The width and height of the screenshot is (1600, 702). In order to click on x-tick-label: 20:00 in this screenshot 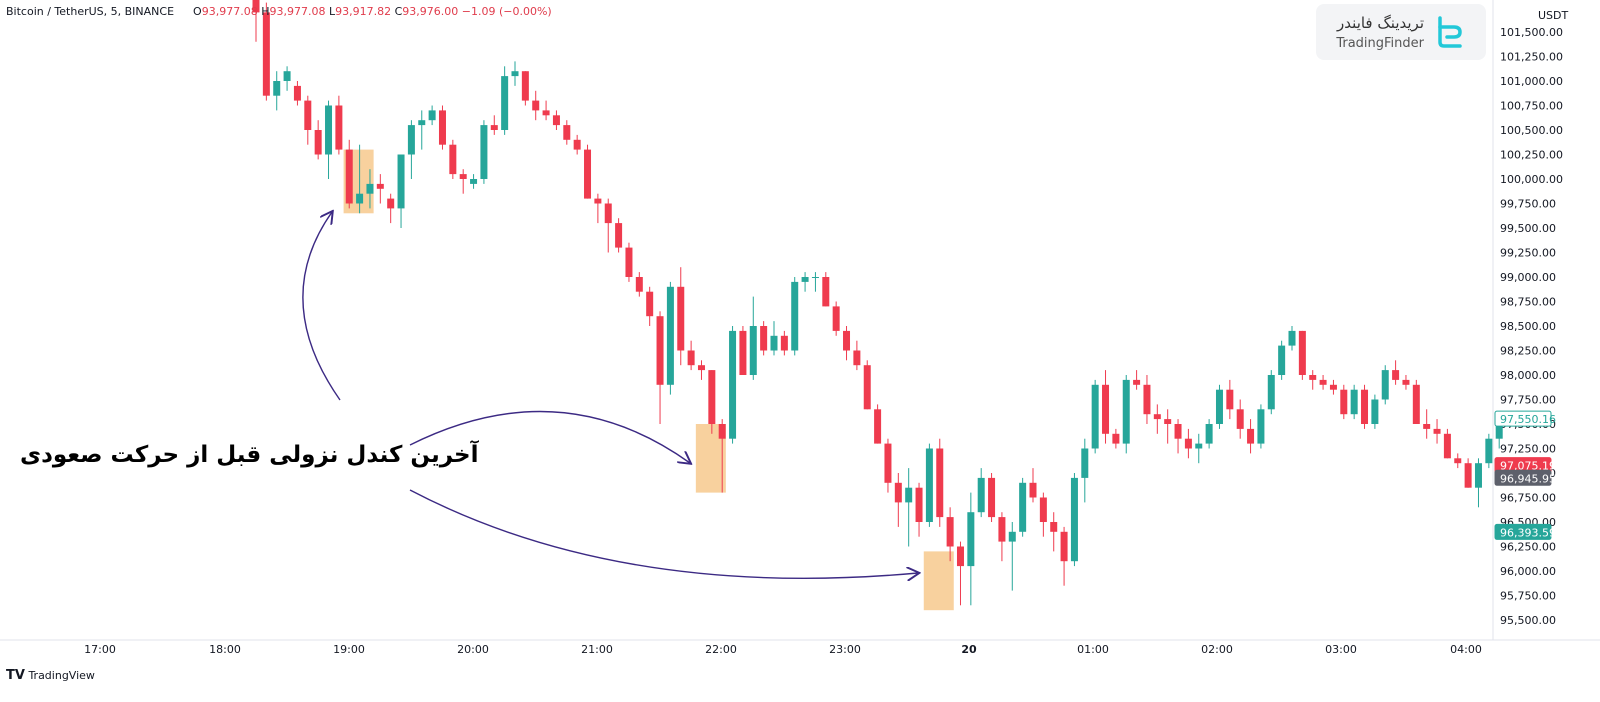, I will do `click(473, 649)`.